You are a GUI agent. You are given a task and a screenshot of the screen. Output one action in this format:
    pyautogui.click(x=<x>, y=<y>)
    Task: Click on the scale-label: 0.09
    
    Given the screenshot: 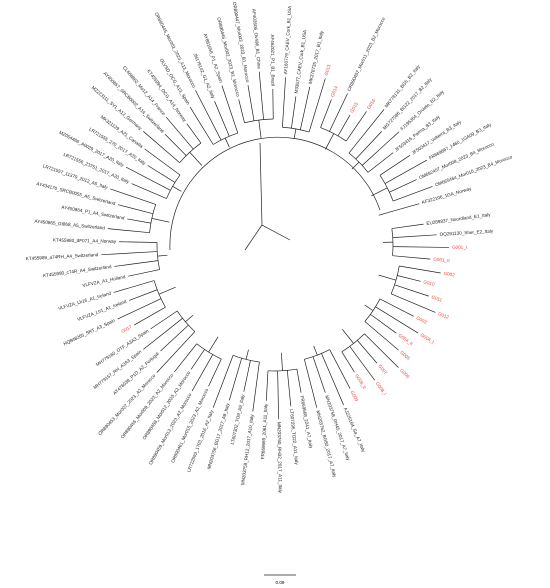 What is the action you would take?
    pyautogui.click(x=280, y=582)
    